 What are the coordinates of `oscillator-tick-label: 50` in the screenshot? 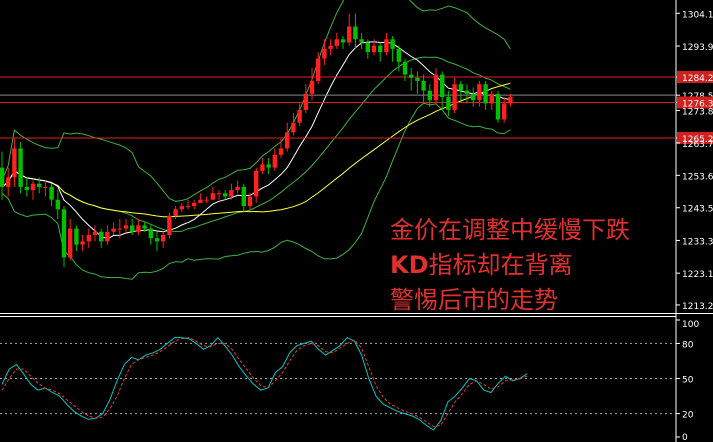 It's located at (688, 381).